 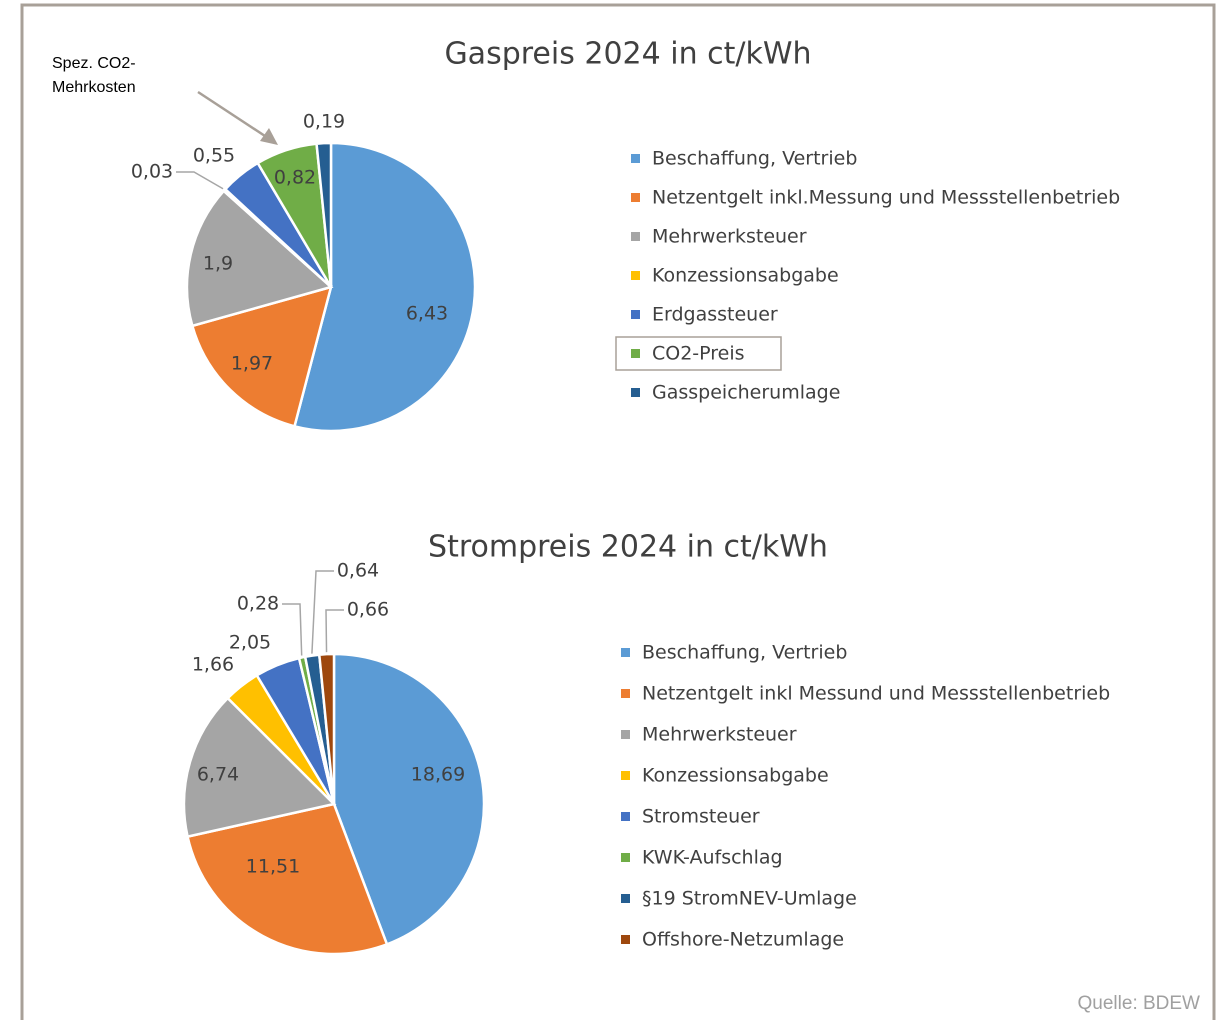 I want to click on data-label: 0,66, so click(x=368, y=610).